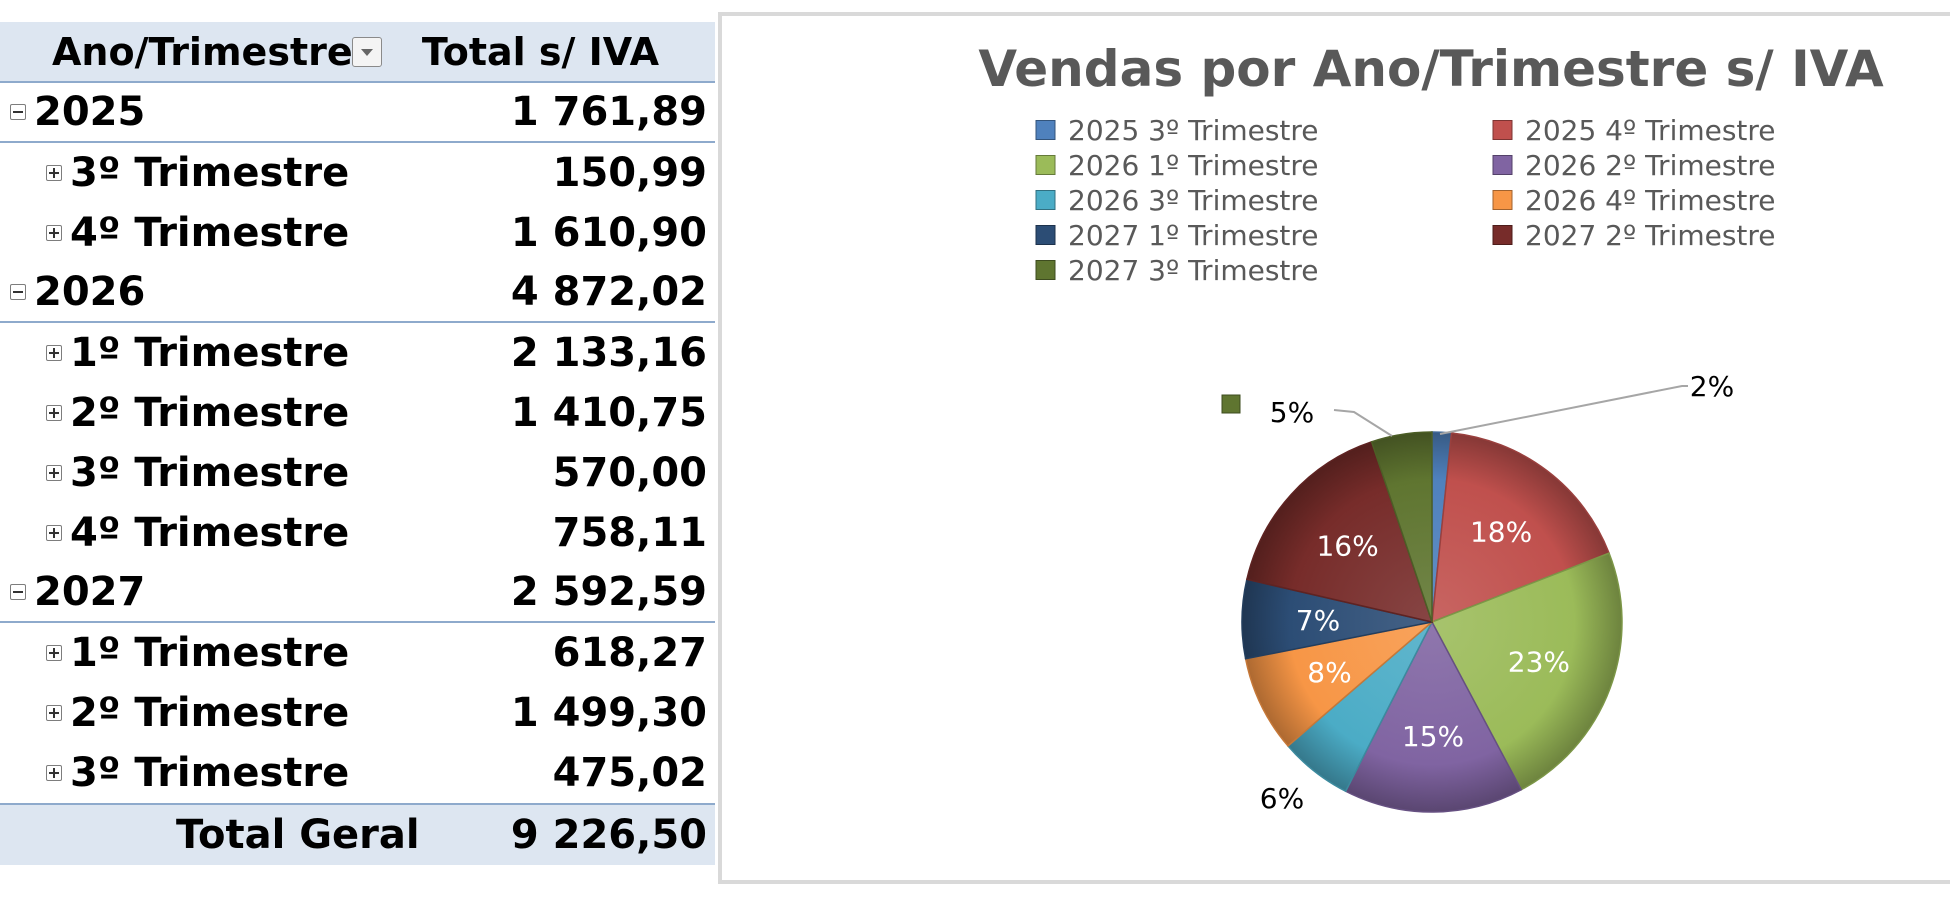  Describe the element at coordinates (1193, 200) in the screenshot. I see `legend-label: 2026 3º Trimestre` at that location.